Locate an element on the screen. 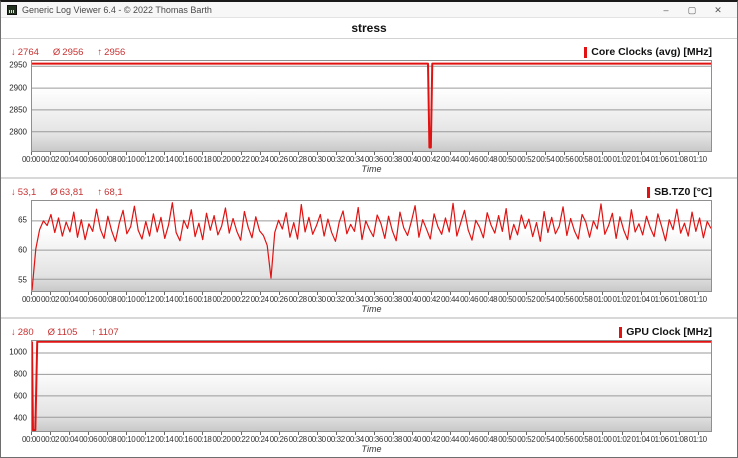  window-controls: – ▢ ✕ is located at coordinates (692, 10).